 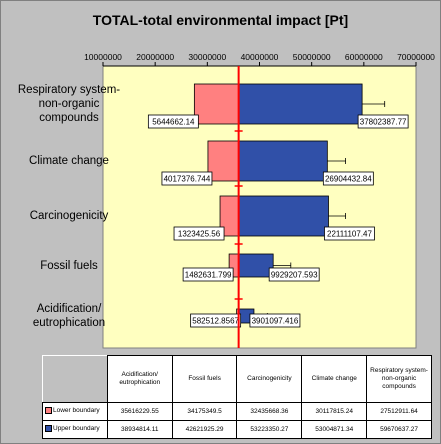 I want to click on table-row-label: Upper boundary, so click(x=75, y=429).